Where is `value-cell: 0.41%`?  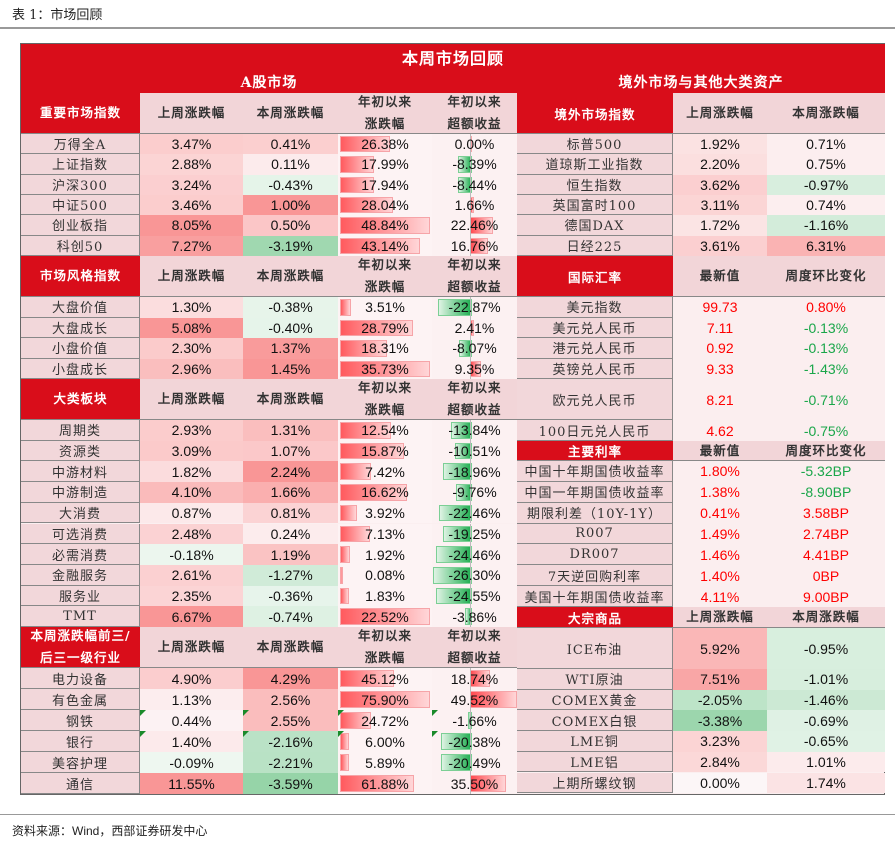
value-cell: 0.41% is located at coordinates (720, 513).